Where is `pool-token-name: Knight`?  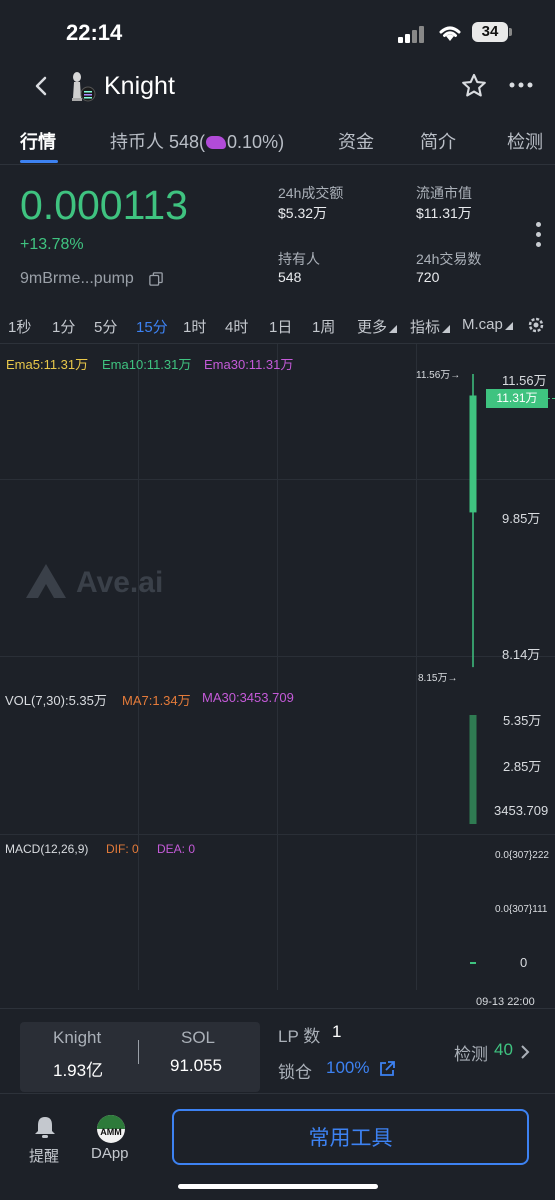 pool-token-name: Knight is located at coordinates (77, 1037).